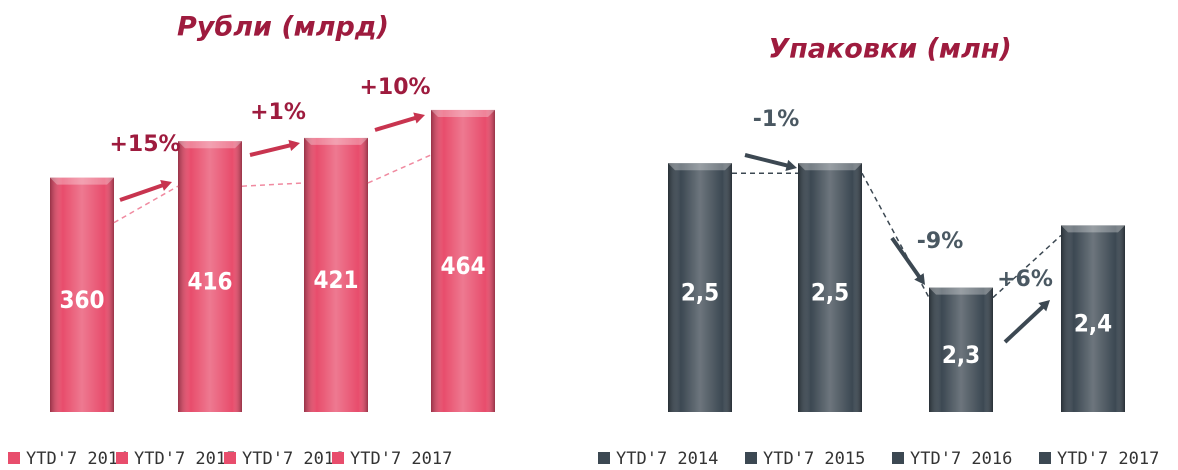 The image size is (1178, 470). I want to click on chart-title: Упаковки (млн), so click(889, 49).